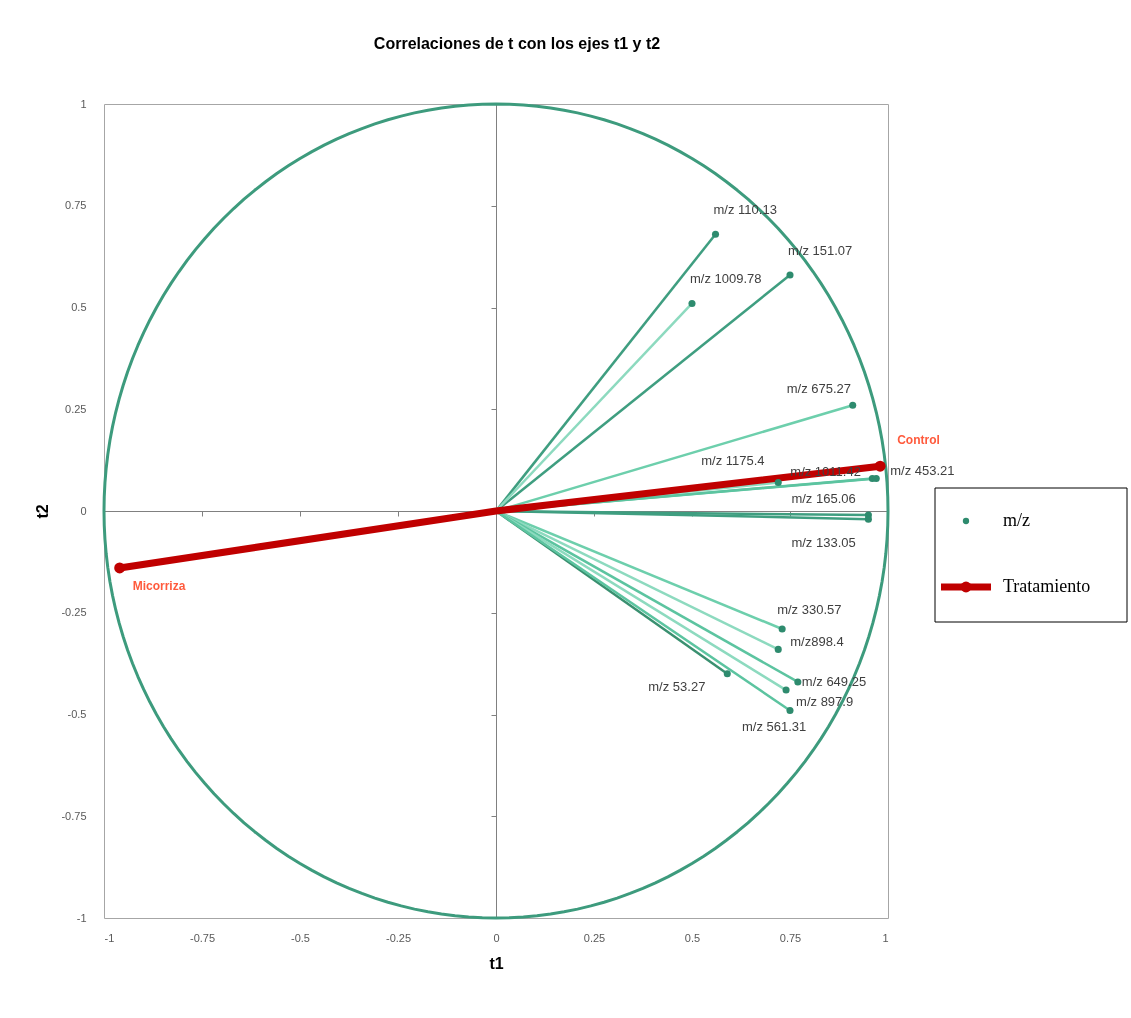  What do you see at coordinates (823, 543) in the screenshot?
I see `data-label: m/z 133.05` at bounding box center [823, 543].